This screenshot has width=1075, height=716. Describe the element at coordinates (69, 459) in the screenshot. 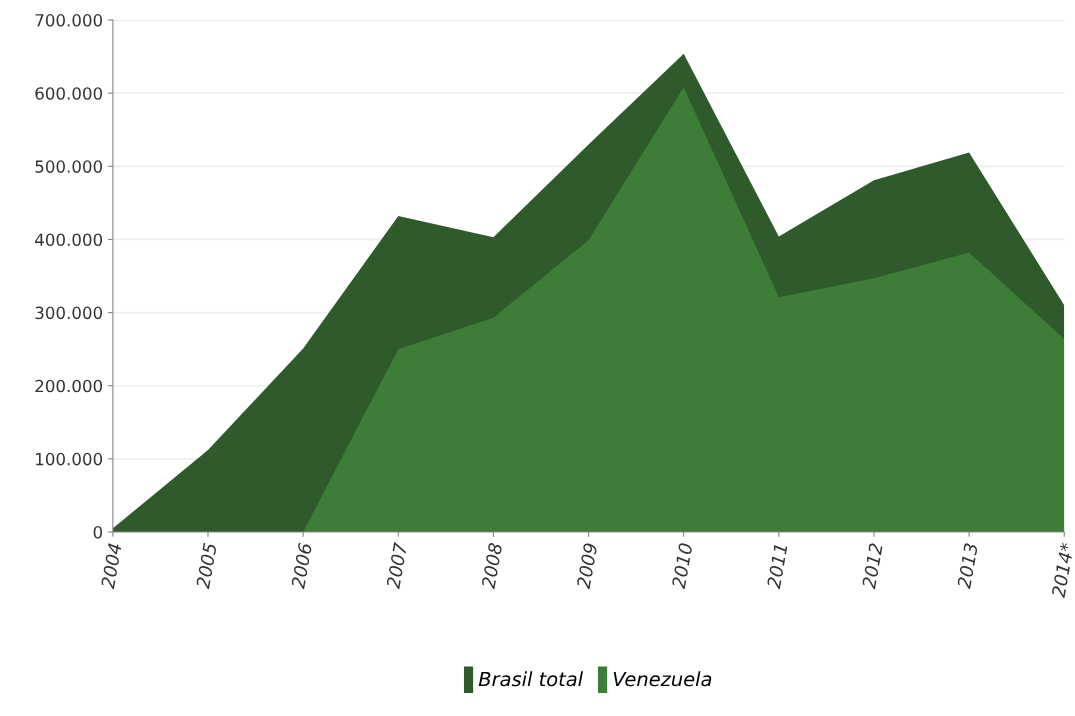

I see `y-tick-label: 100.000` at that location.